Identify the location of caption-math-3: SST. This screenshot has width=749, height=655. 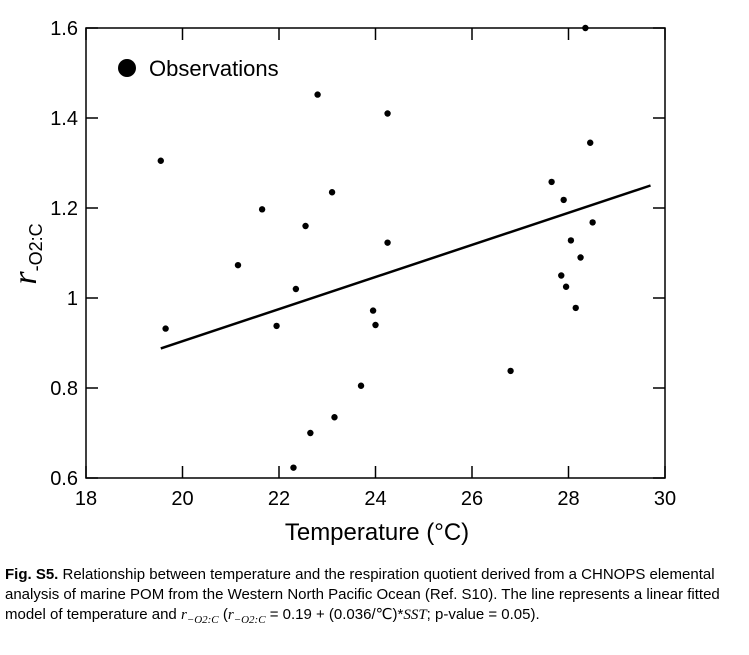
(415, 615).